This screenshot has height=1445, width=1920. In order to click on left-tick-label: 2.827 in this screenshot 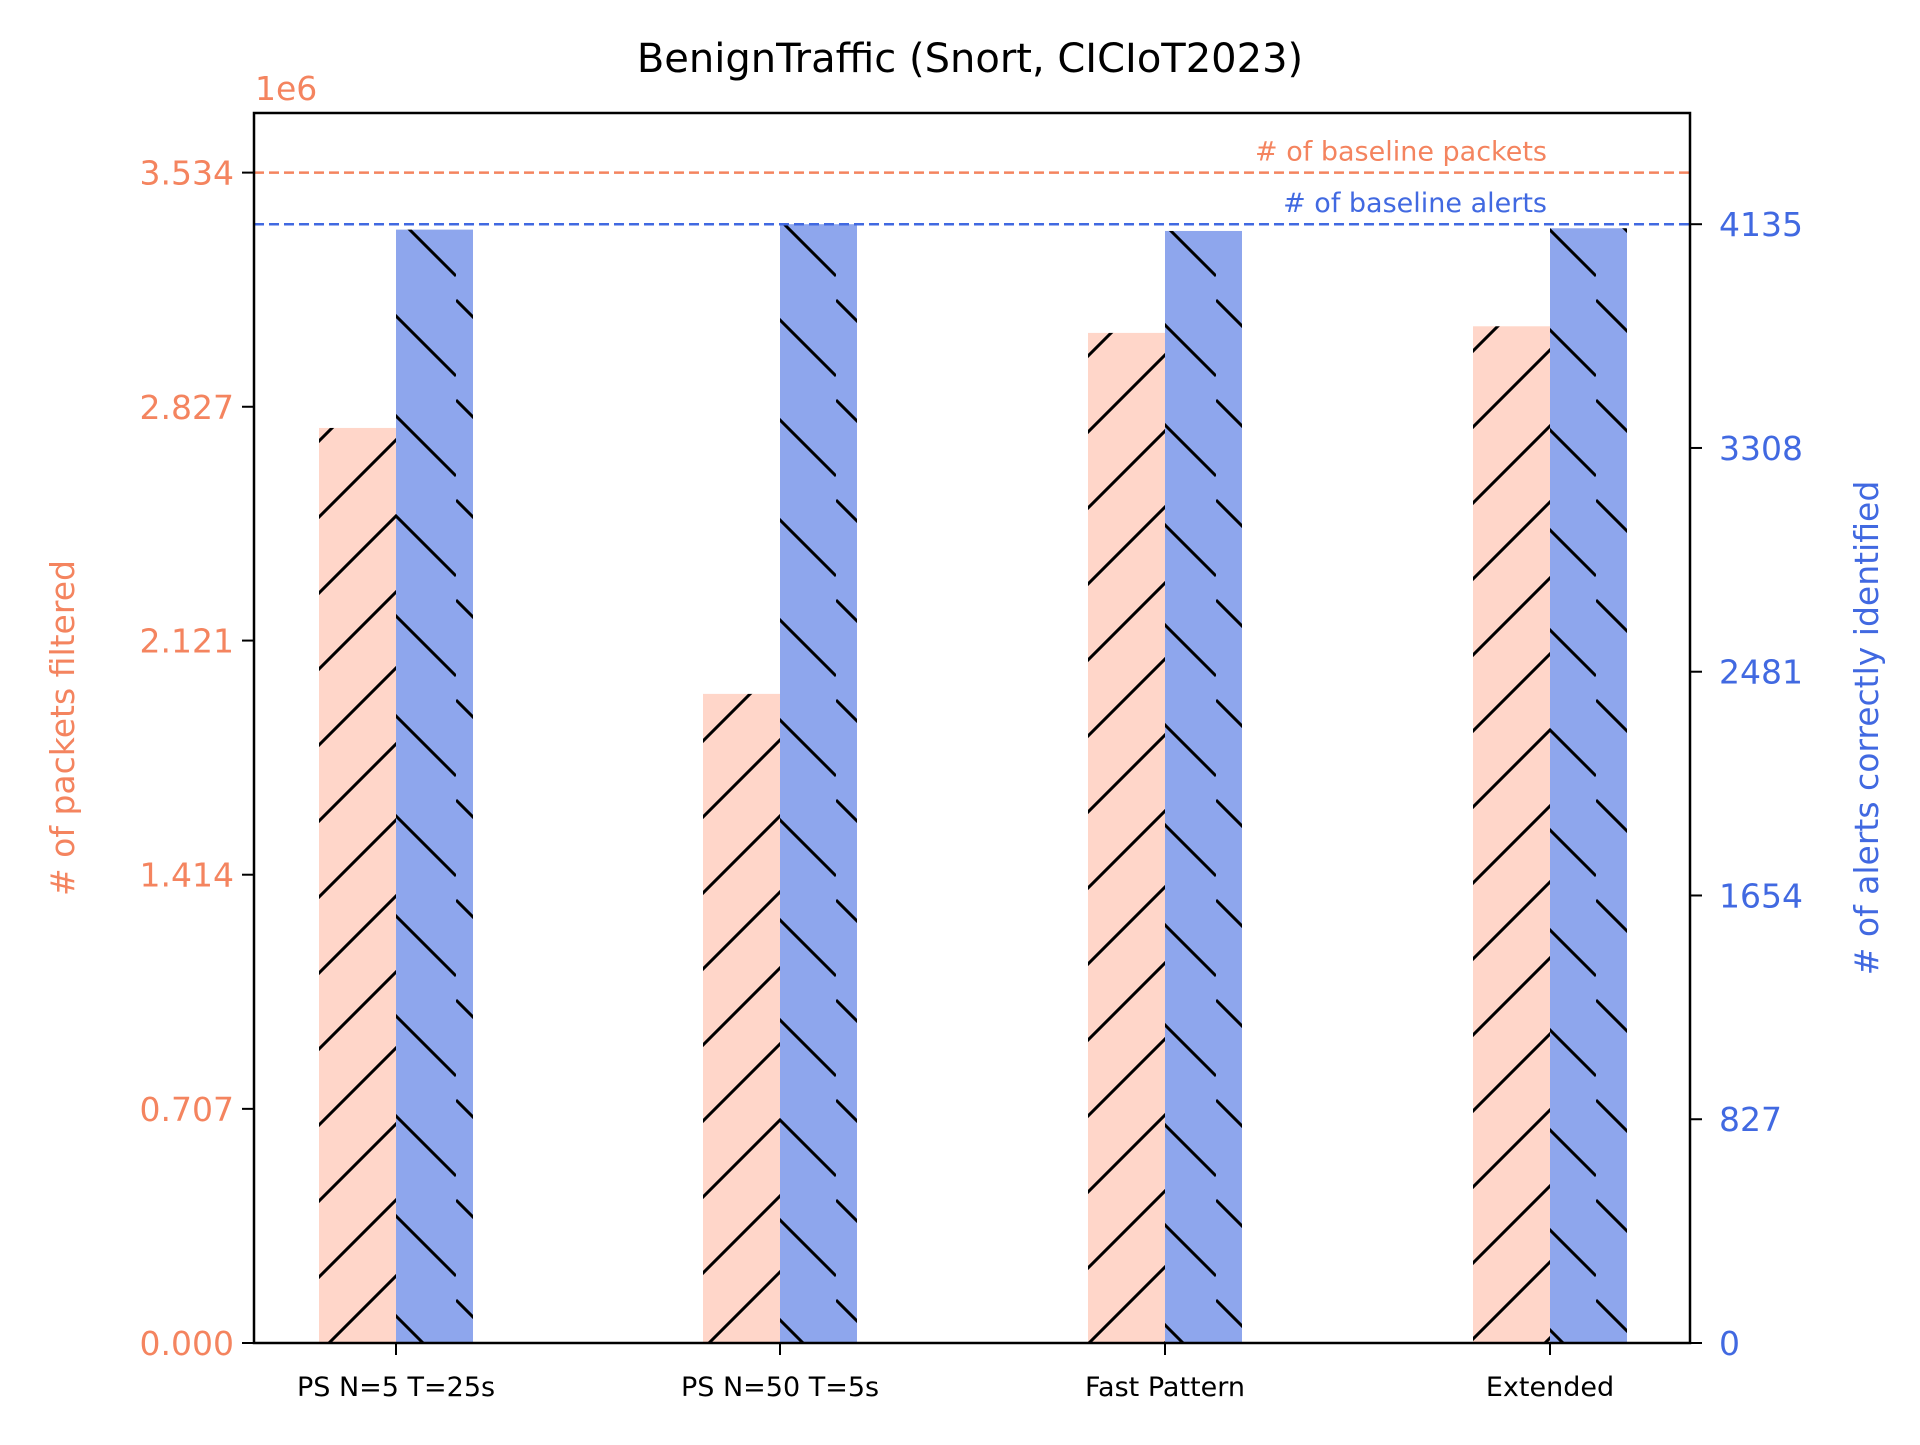, I will do `click(187, 407)`.